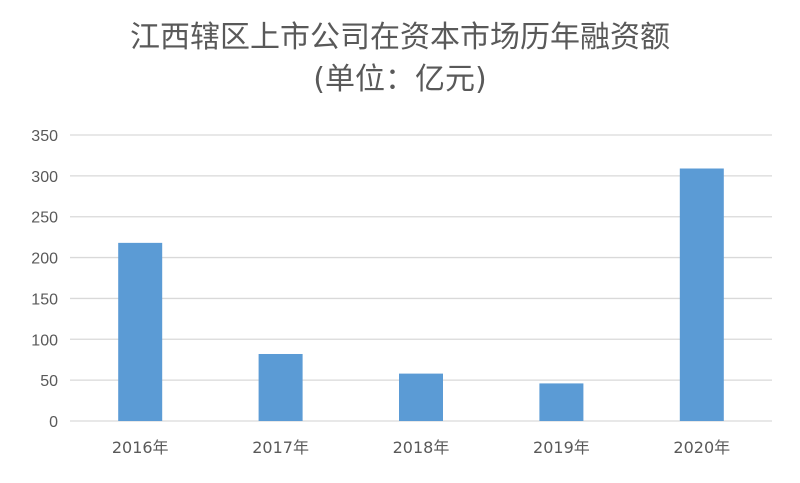 Image resolution: width=800 pixels, height=483 pixels. Describe the element at coordinates (421, 397) in the screenshot. I see `bar-2018年` at that location.